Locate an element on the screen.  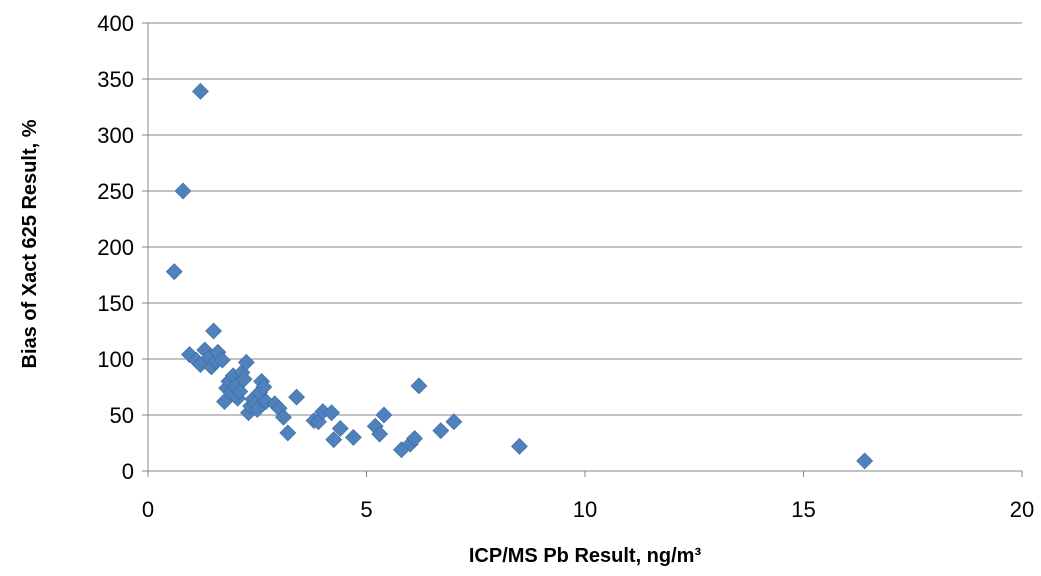
x-tick-label: 5 is located at coordinates (366, 509).